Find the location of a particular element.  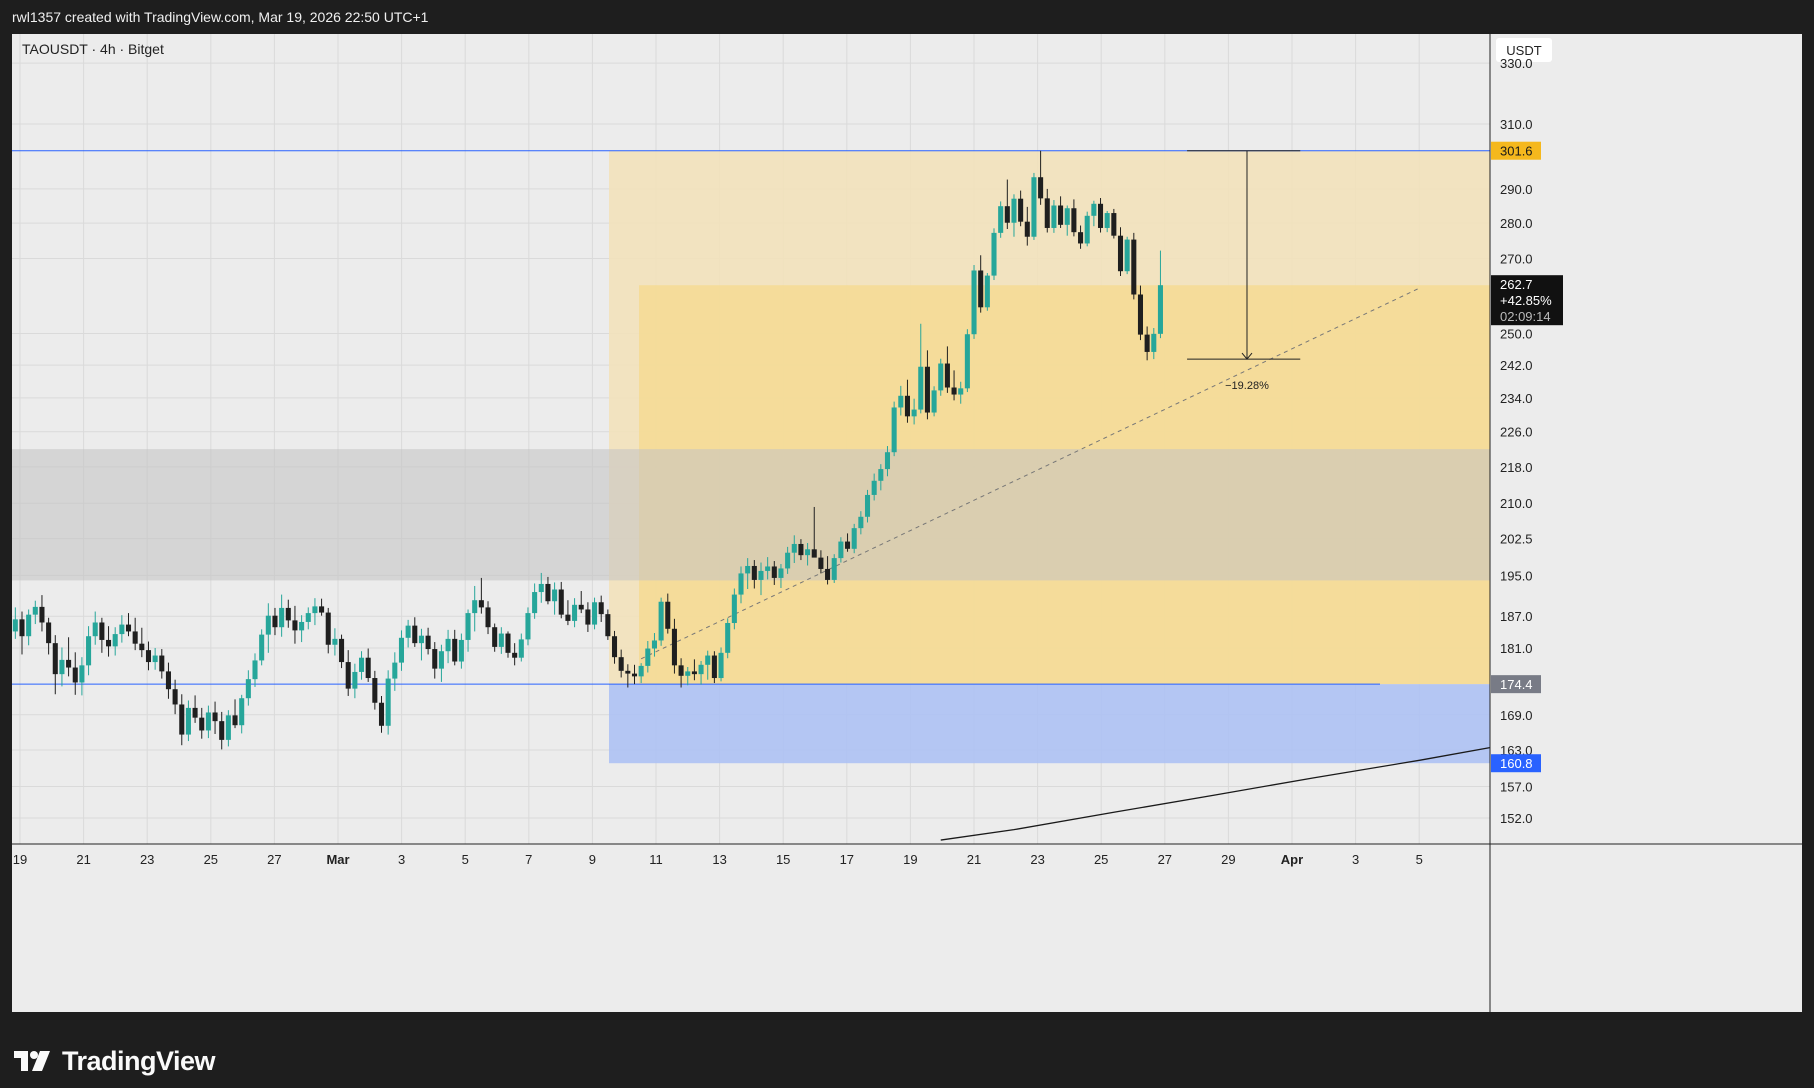

price-badge-label: 160.8 is located at coordinates (1516, 763).